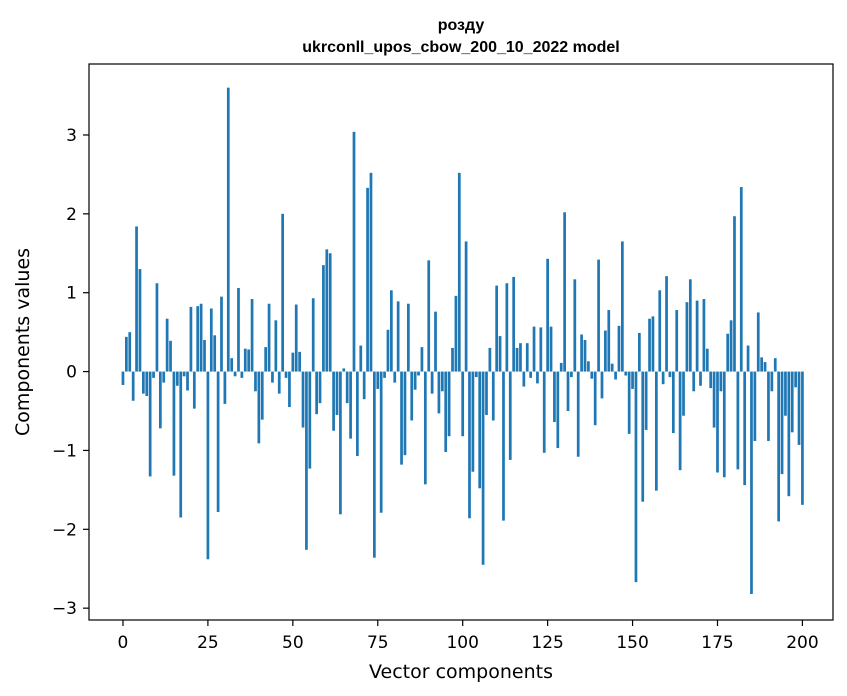 The height and width of the screenshot is (696, 847). I want to click on y-tick-label: −2, so click(64, 530).